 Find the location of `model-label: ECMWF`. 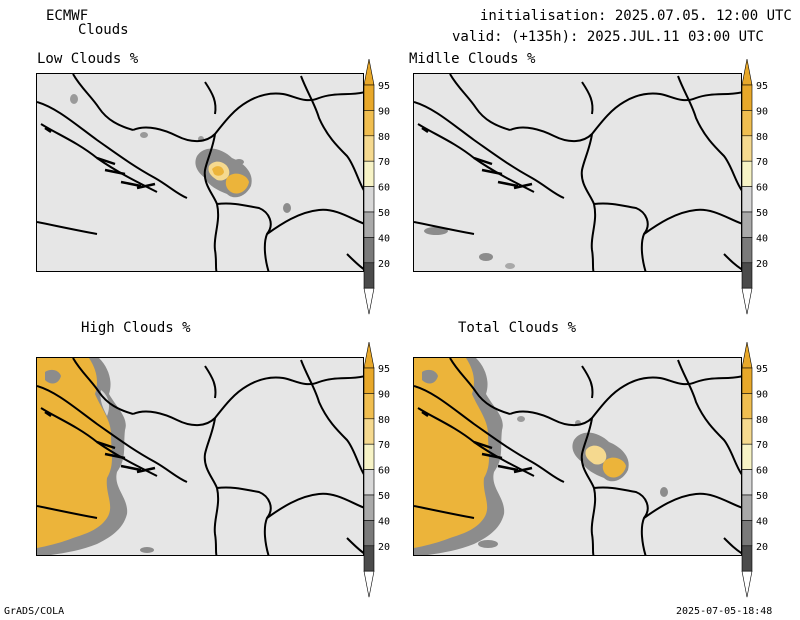

model-label: ECMWF is located at coordinates (67, 16).